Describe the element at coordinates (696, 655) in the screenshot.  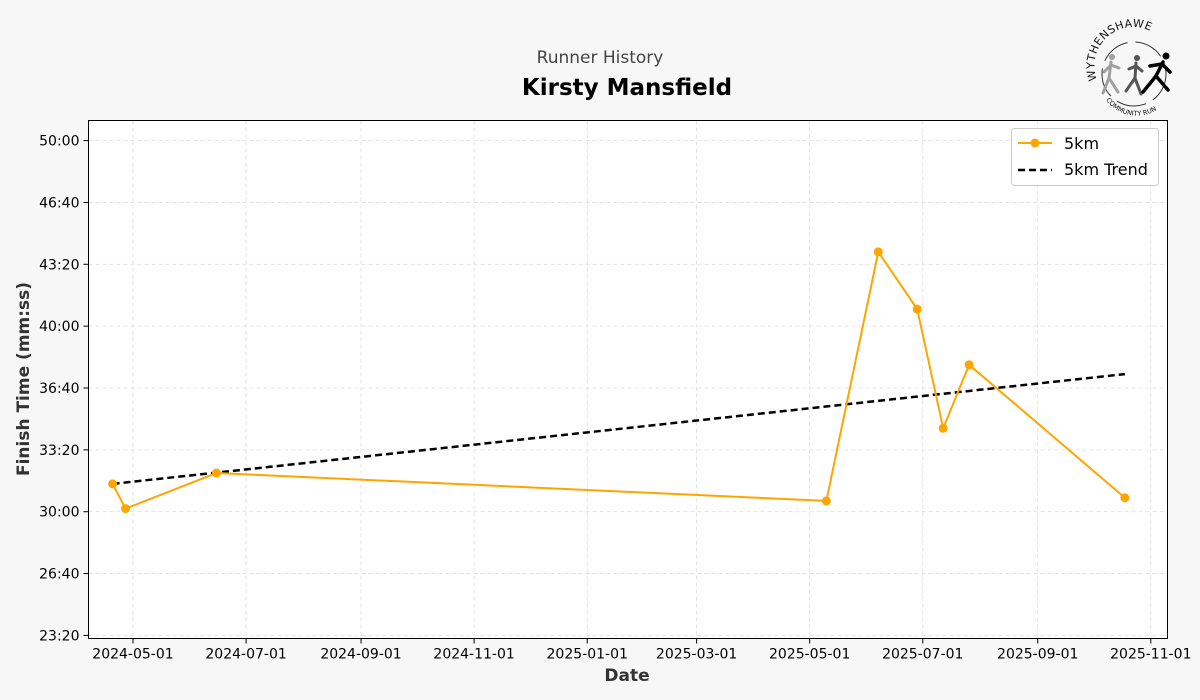
I see `x-tick-label: 2025-03-01` at that location.